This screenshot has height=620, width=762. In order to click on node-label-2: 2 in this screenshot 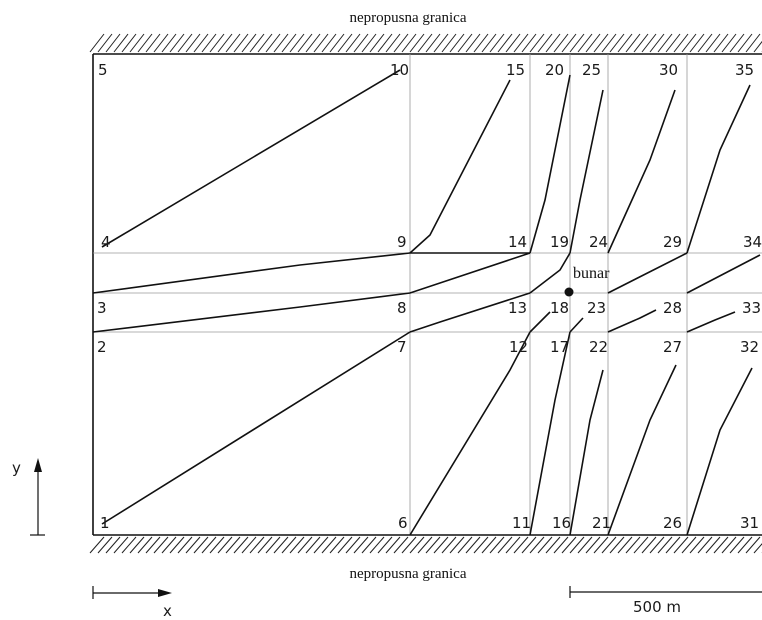, I will do `click(102, 347)`.